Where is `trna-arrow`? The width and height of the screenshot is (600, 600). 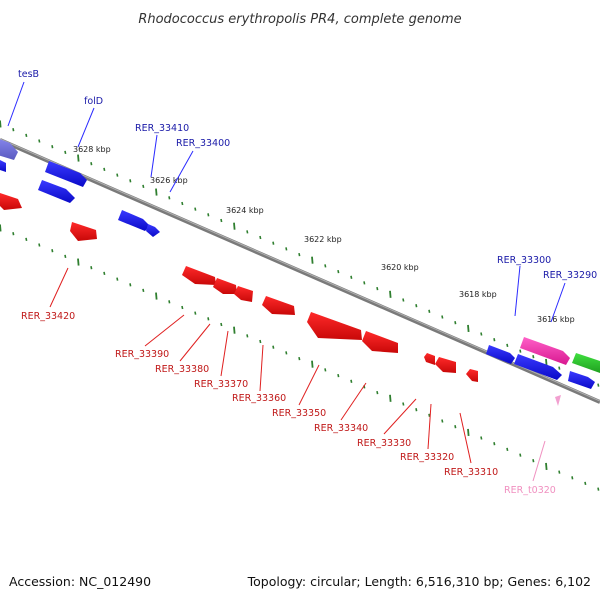 trna-arrow is located at coordinates (558, 400).